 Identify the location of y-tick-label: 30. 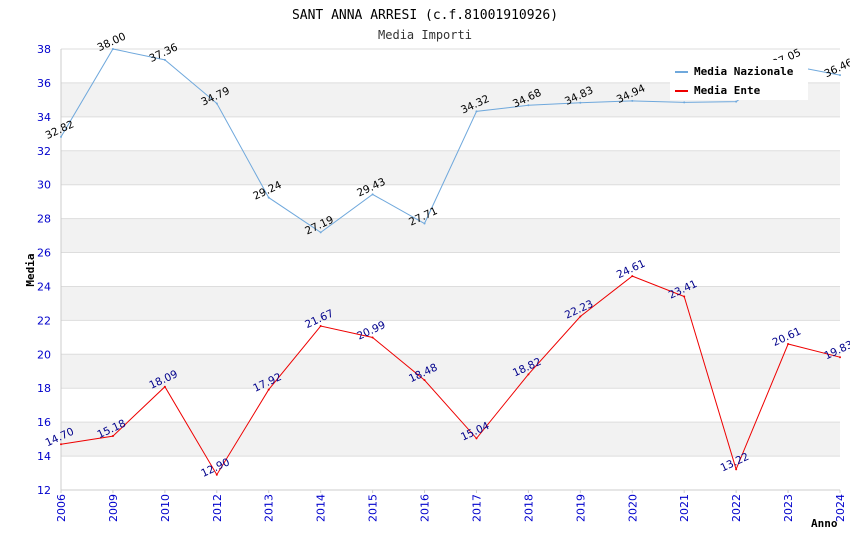
(44, 185).